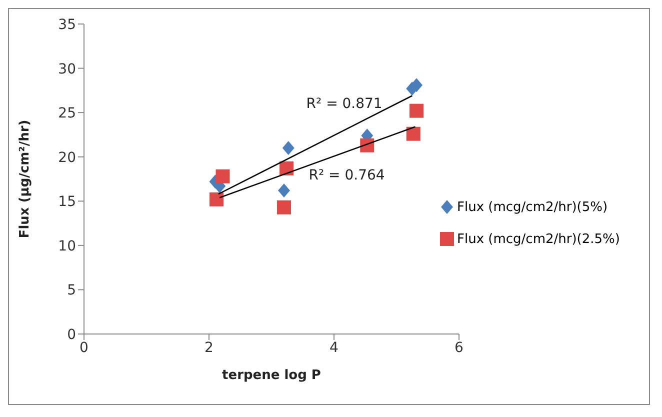  What do you see at coordinates (67, 24) in the screenshot?
I see `y-tick-label: 35` at bounding box center [67, 24].